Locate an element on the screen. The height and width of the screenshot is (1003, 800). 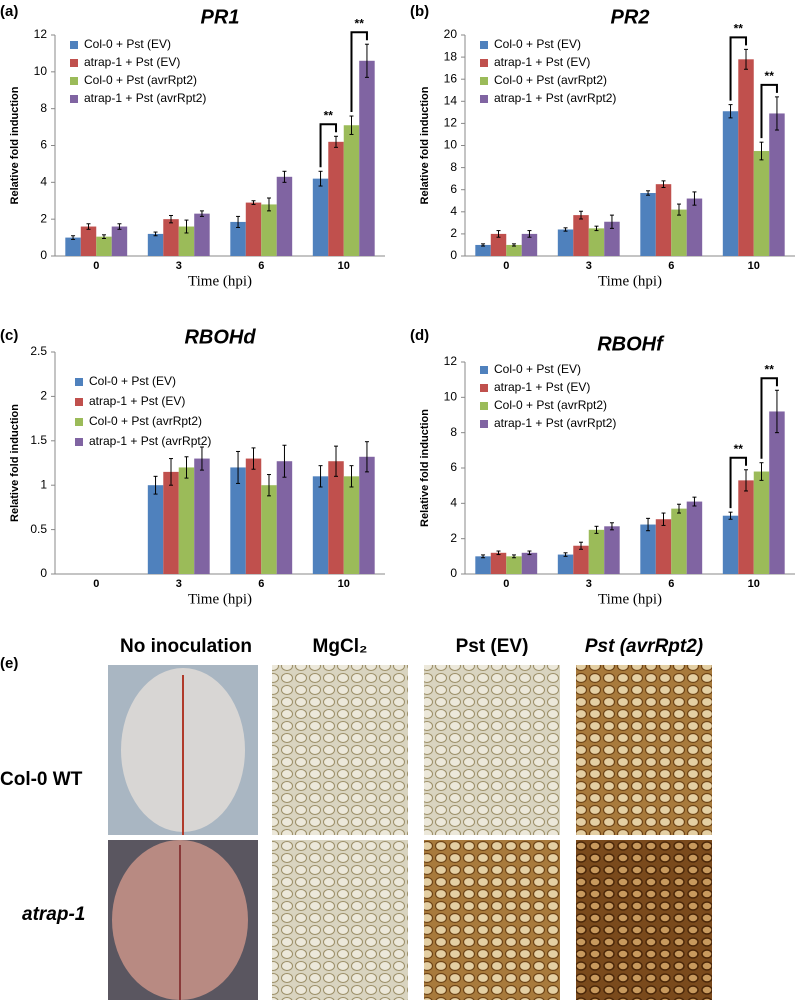
x-tick-label: 6 is located at coordinates (261, 584).